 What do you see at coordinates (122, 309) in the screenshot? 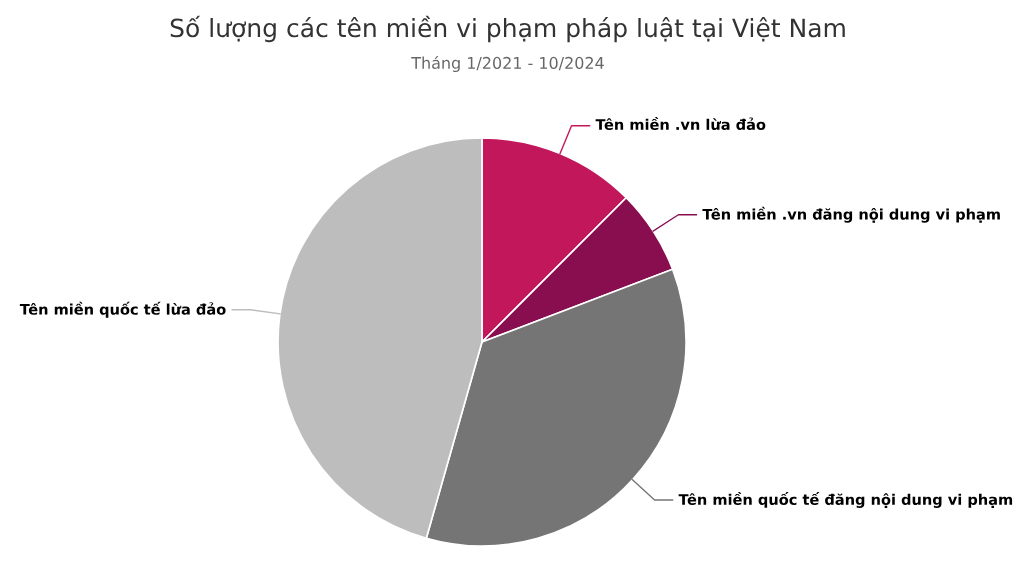
I see `slice-label: Tên miền quốc tế lừa đảo` at bounding box center [122, 309].